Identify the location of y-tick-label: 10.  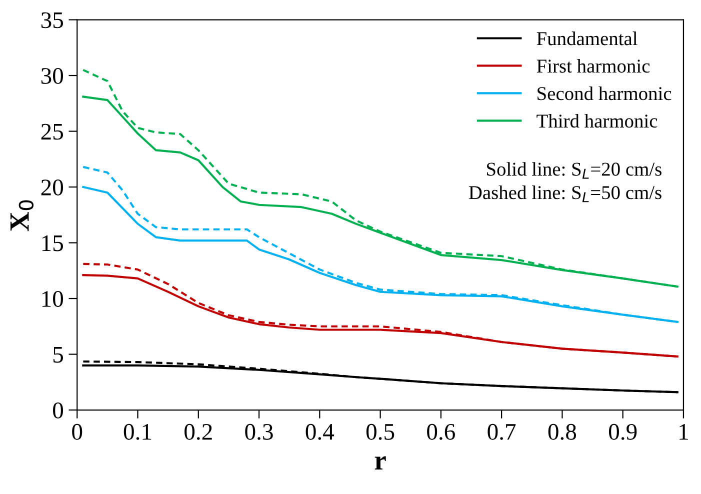
(53, 299).